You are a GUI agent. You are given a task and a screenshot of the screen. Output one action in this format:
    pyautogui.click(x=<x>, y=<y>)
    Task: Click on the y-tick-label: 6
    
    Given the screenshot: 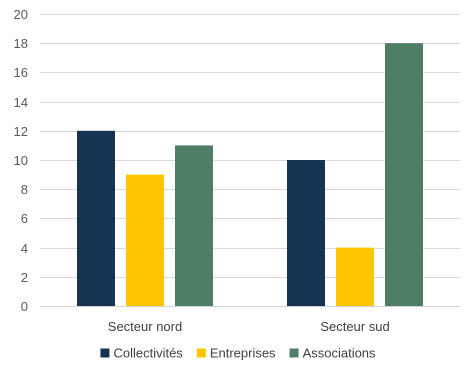 What is the action you would take?
    pyautogui.click(x=24, y=218)
    